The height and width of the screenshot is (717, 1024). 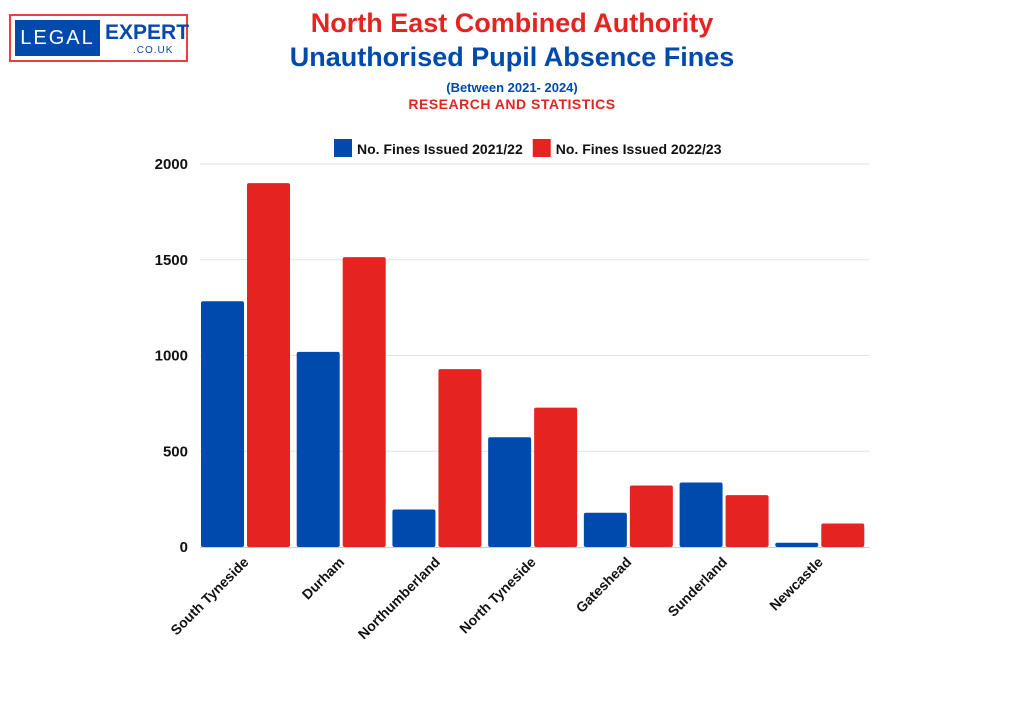 What do you see at coordinates (209, 596) in the screenshot?
I see `x-tick-label: South Tyneside` at bounding box center [209, 596].